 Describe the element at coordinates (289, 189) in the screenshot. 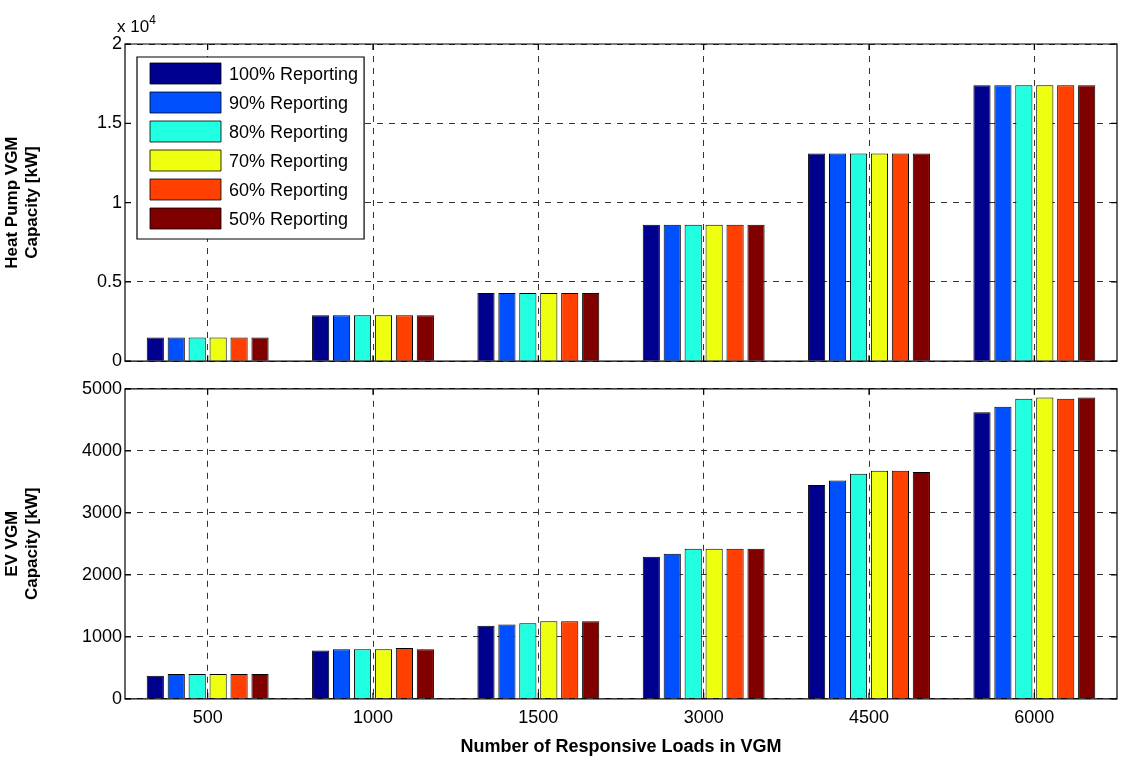

I see `legend-label: 60% Reporting` at that location.